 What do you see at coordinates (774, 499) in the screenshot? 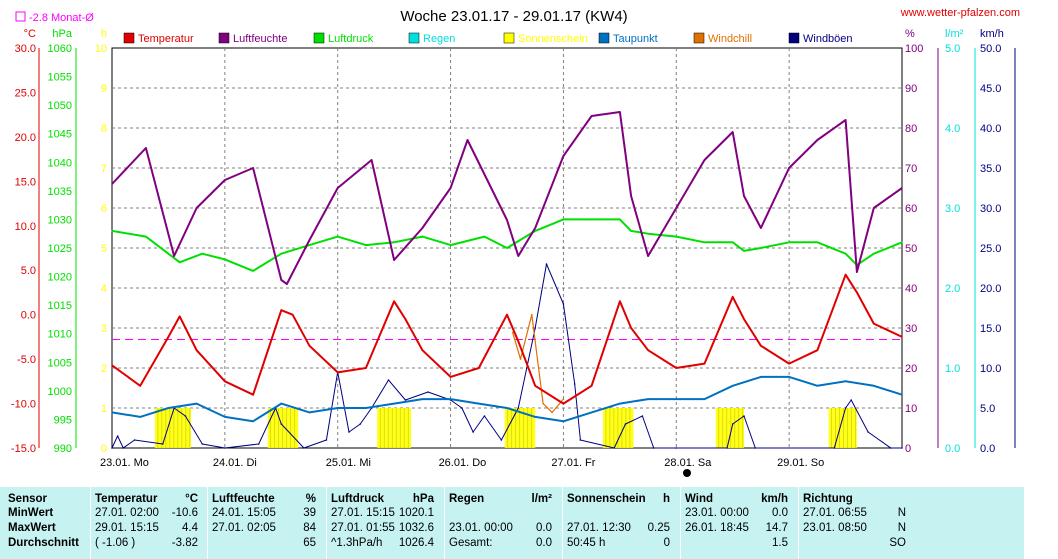
I see `header-wind-unit: km/h` at bounding box center [774, 499].